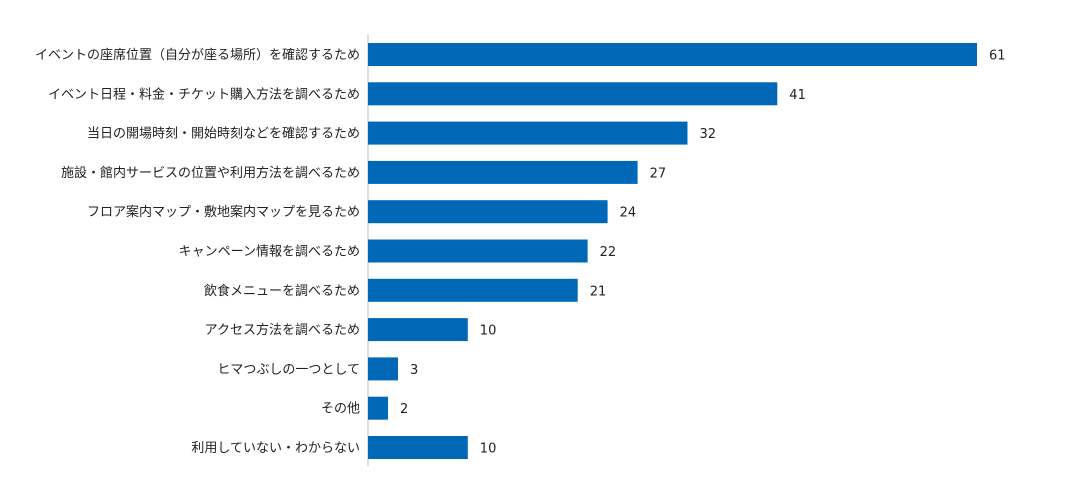  What do you see at coordinates (598, 291) in the screenshot?
I see `value-label-6: 21` at bounding box center [598, 291].